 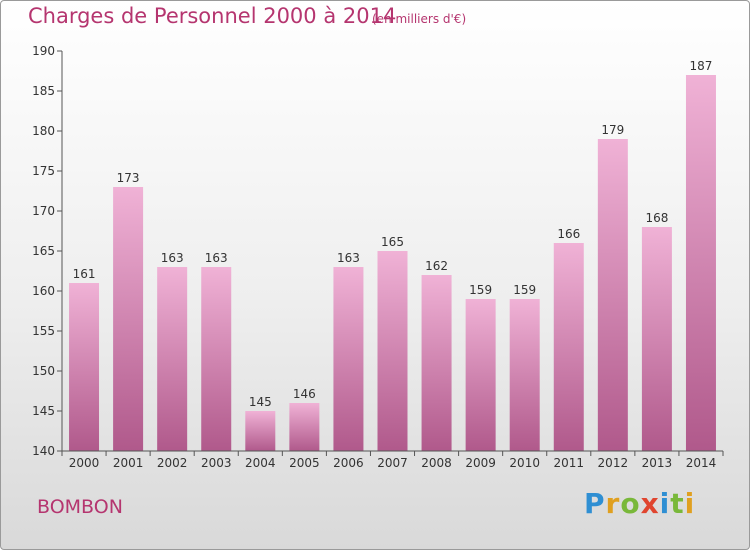 I want to click on bar-value-label: 146, so click(x=304, y=394).